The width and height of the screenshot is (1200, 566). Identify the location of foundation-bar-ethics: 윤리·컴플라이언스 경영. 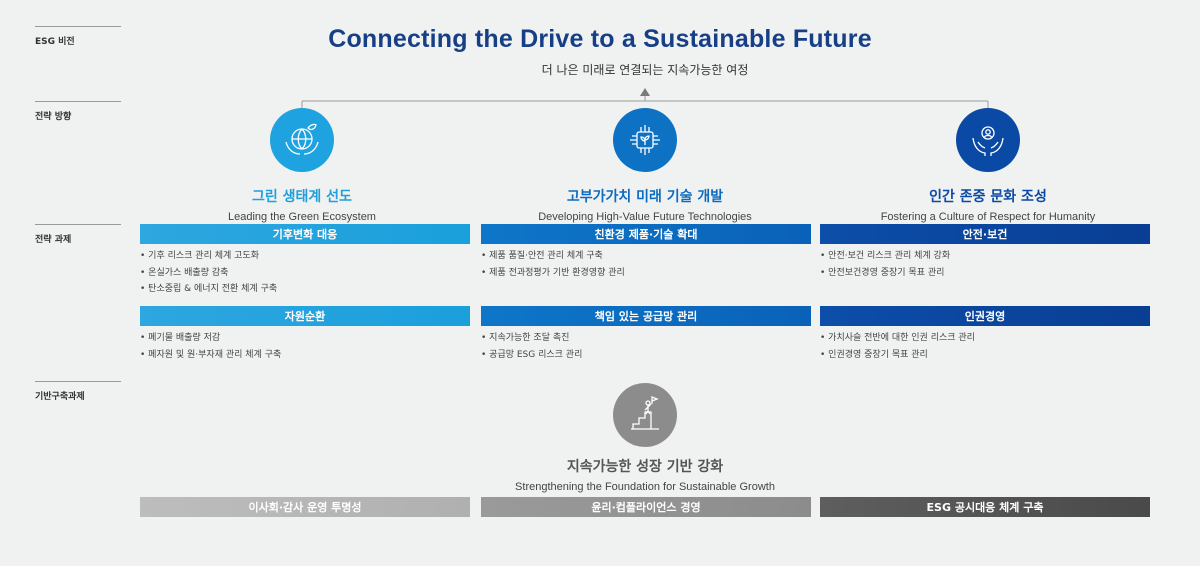
(646, 507).